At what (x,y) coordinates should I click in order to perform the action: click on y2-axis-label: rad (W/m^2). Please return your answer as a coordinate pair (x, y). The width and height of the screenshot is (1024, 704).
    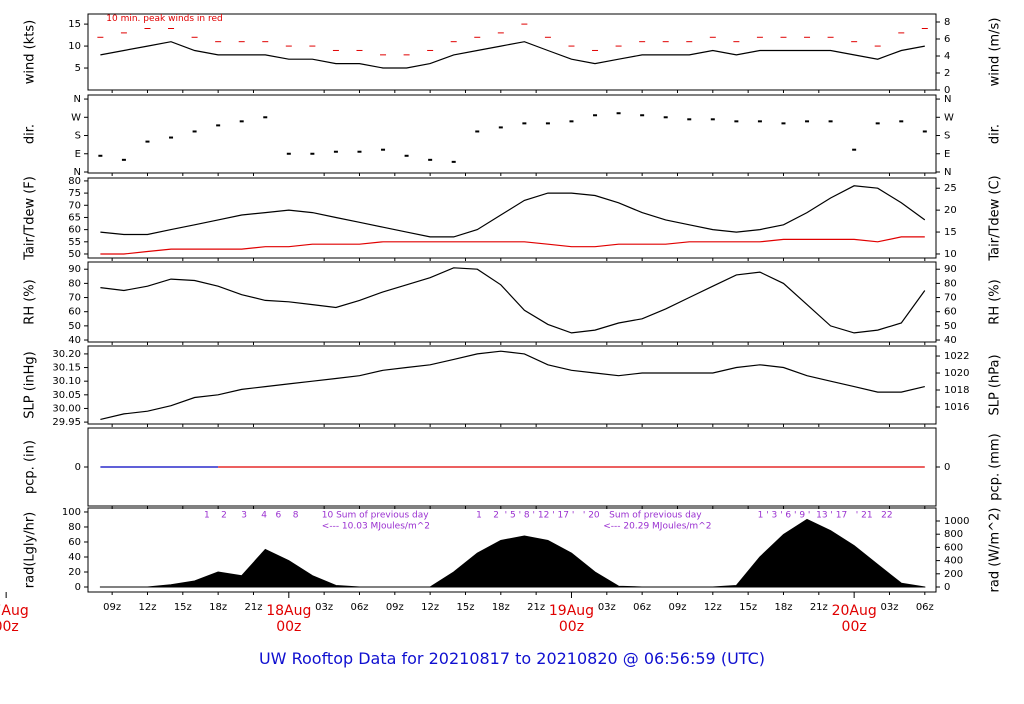
    Looking at the image, I should click on (995, 550).